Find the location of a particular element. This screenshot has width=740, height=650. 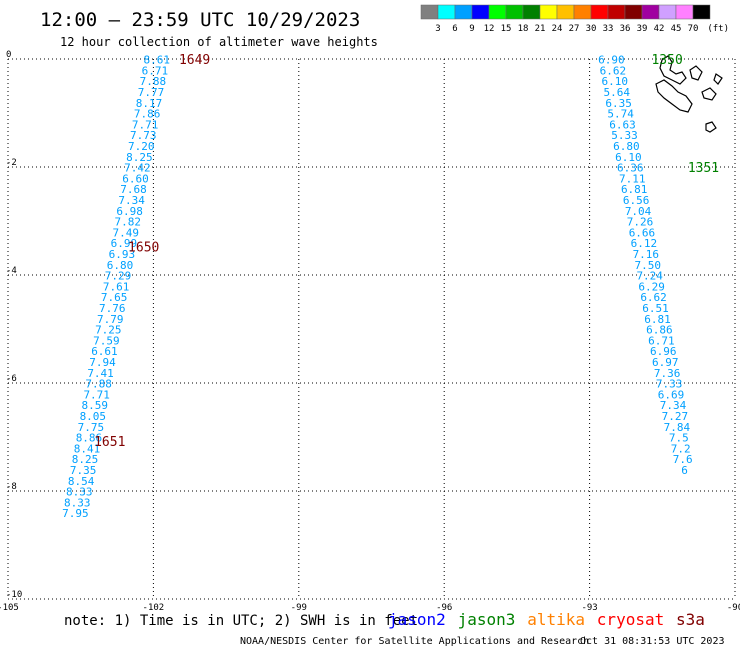

y-tick-label: -10 is located at coordinates (14, 595).